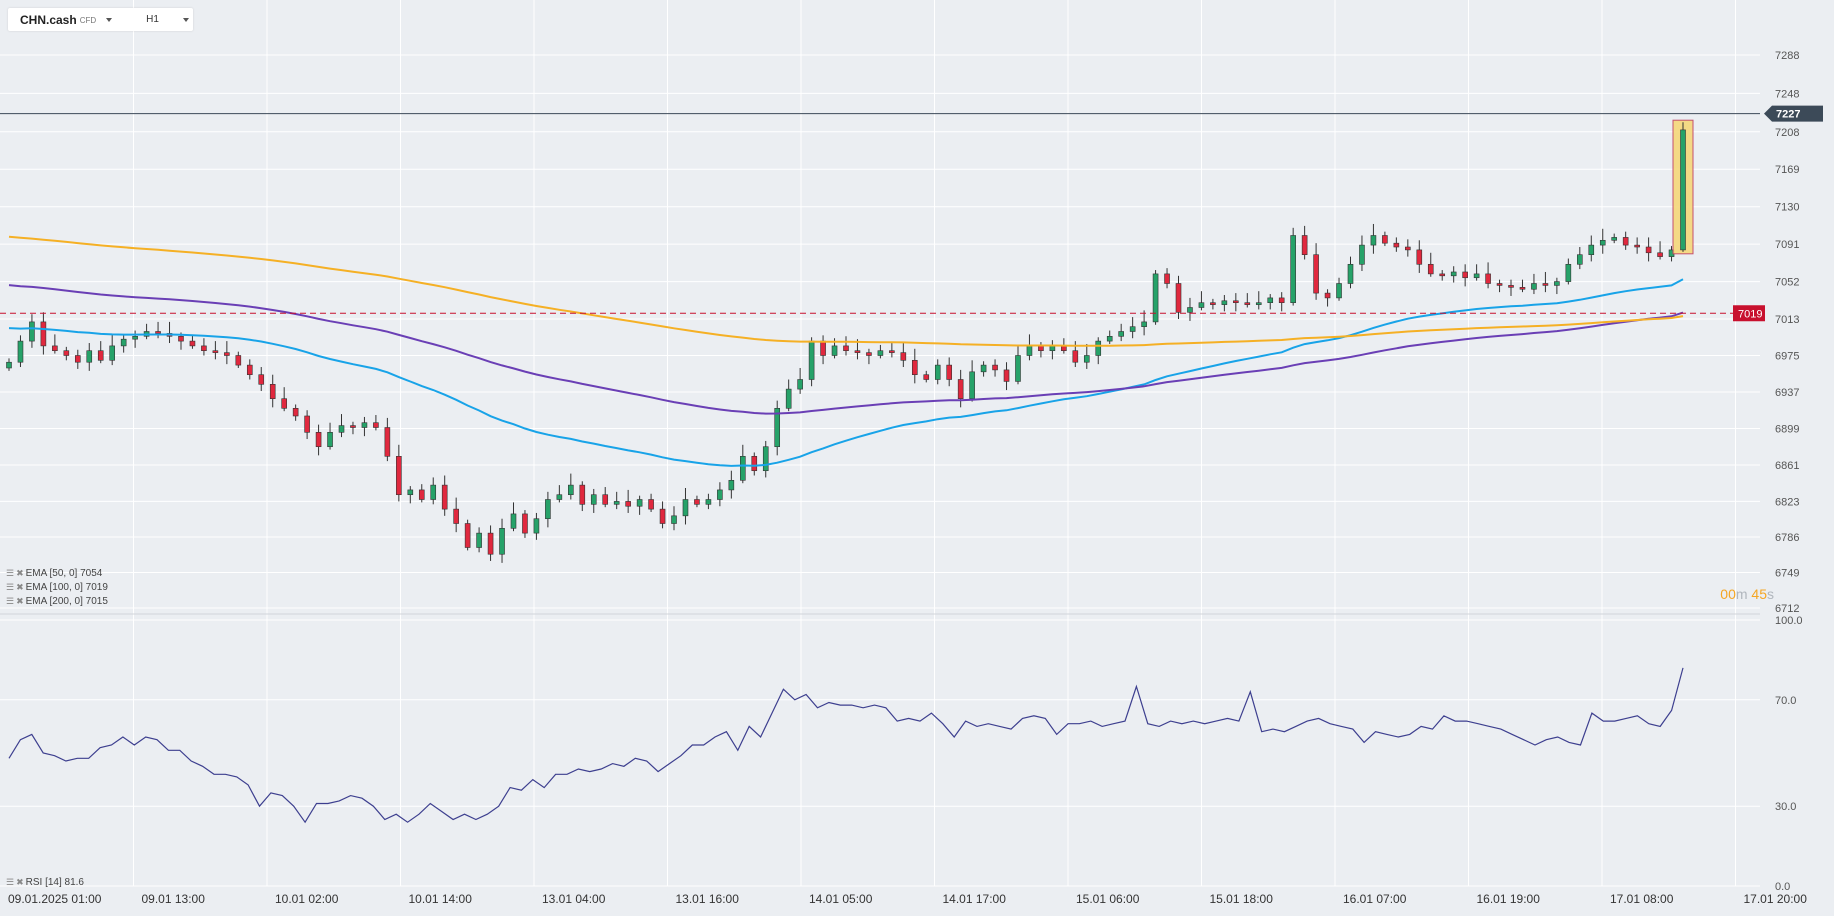 The height and width of the screenshot is (916, 1834). I want to click on indicator-rsi: ☰ ✖ RSI [14] 81.6, so click(45, 882).